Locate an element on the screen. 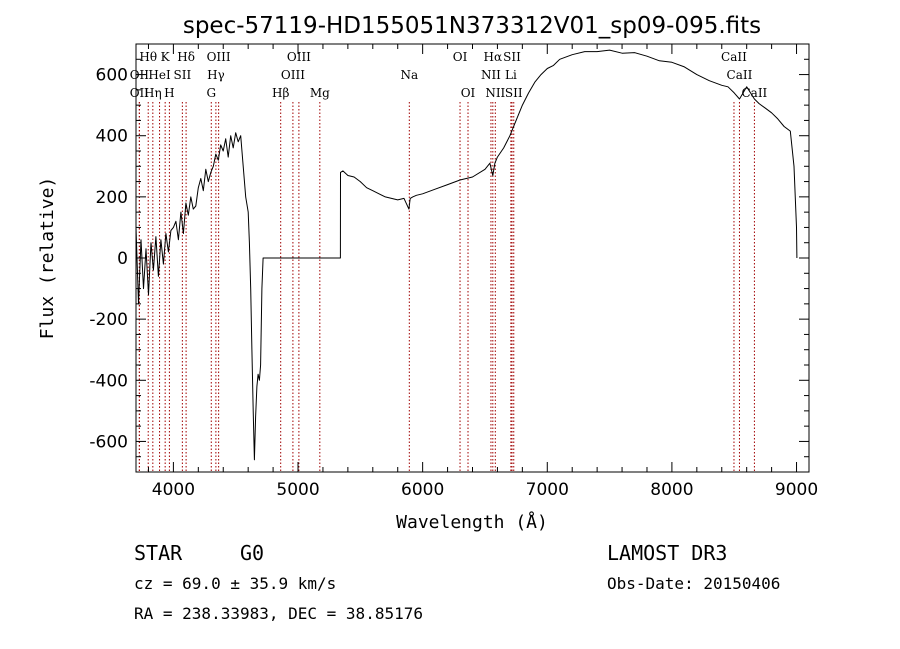 The image size is (900, 649). marker-label: Na is located at coordinates (409, 75).